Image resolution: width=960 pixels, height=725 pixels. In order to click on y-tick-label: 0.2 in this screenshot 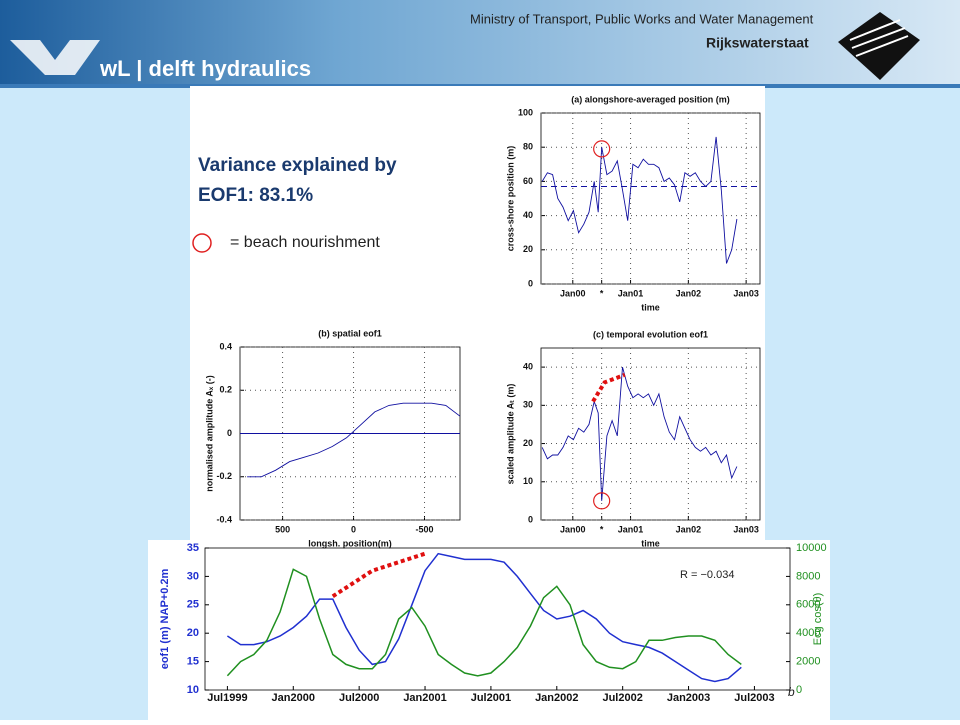, I will do `click(225, 390)`.